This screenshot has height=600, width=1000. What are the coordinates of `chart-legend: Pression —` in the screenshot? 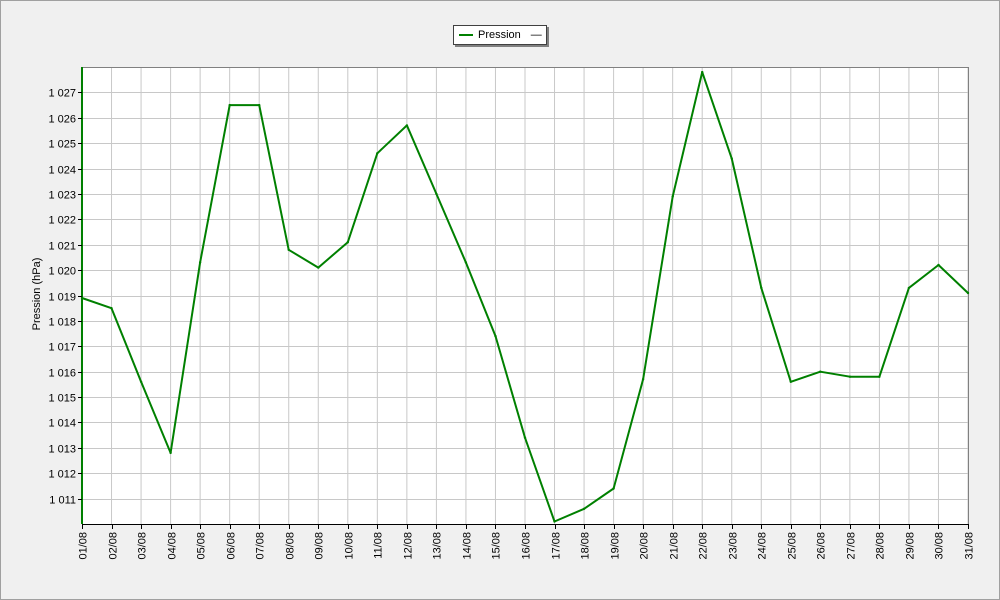 It's located at (500, 35).